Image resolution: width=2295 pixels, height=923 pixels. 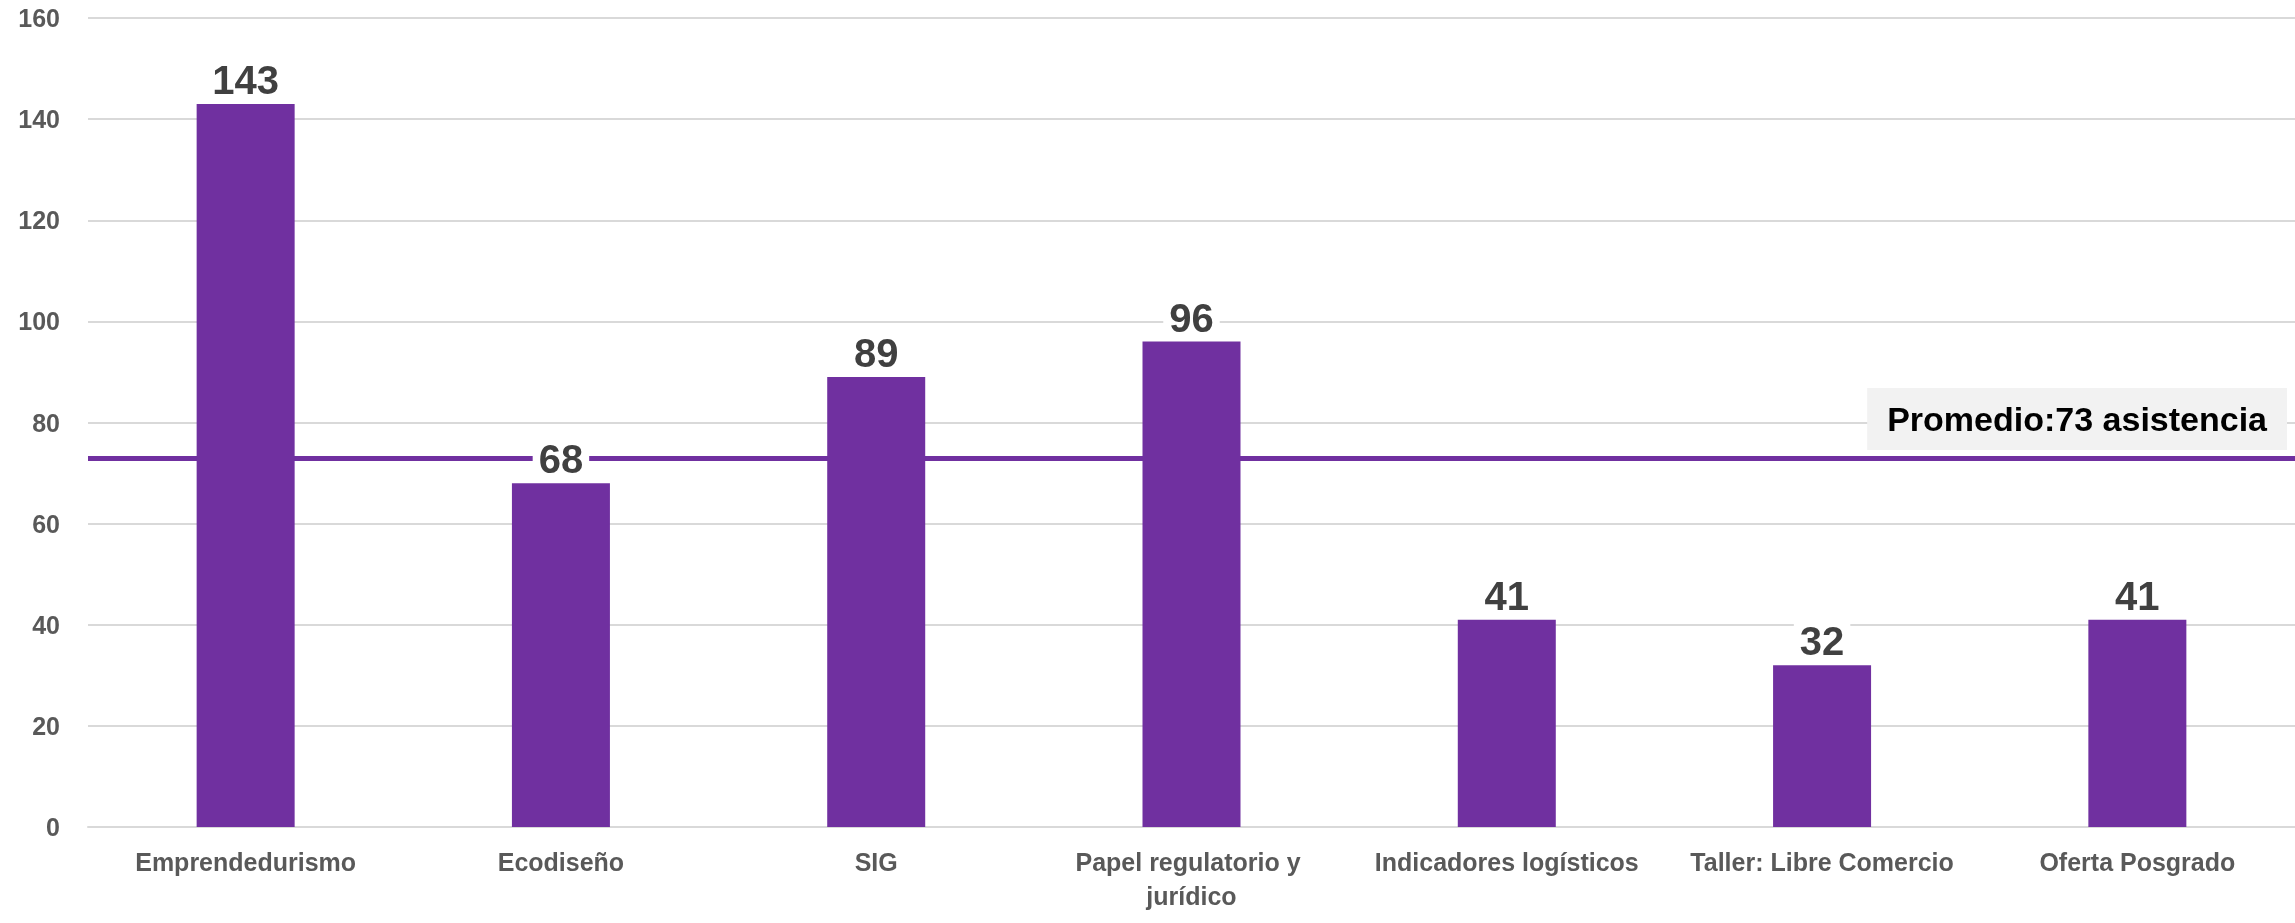 What do you see at coordinates (1191, 317) in the screenshot?
I see `data-label: 96` at bounding box center [1191, 317].